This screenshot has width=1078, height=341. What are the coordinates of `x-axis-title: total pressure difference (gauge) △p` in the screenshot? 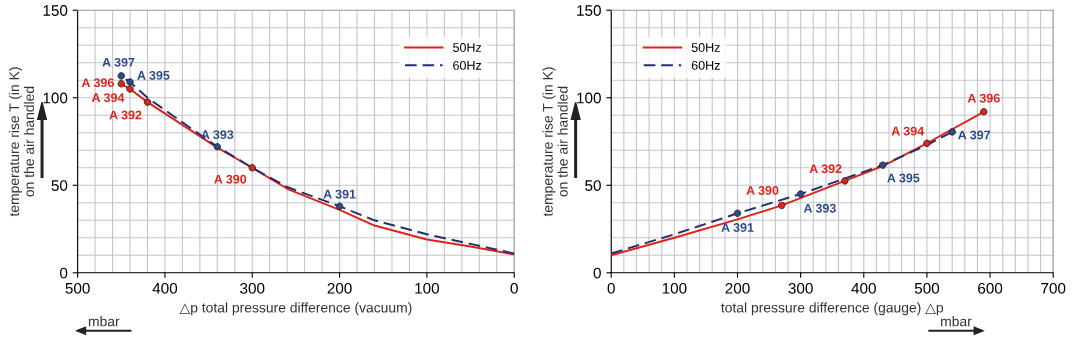 It's located at (832, 309).